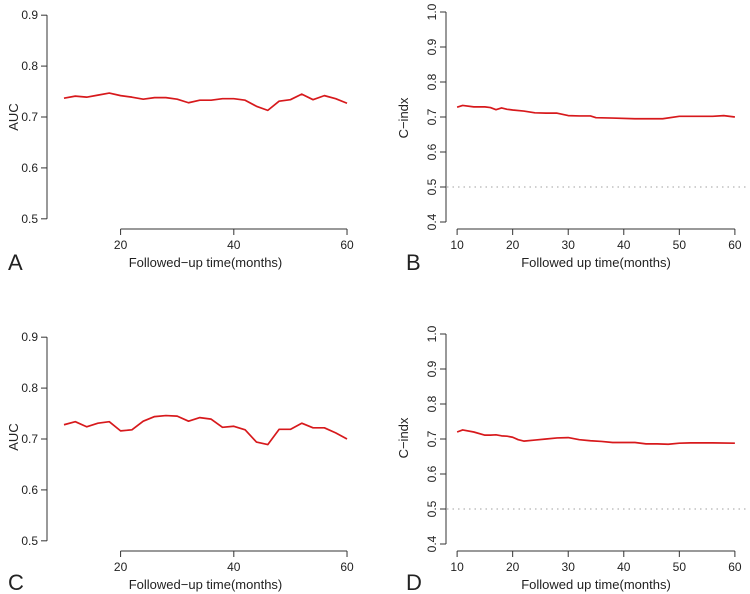  What do you see at coordinates (16, 582) in the screenshot?
I see `panel-letter: C` at bounding box center [16, 582].